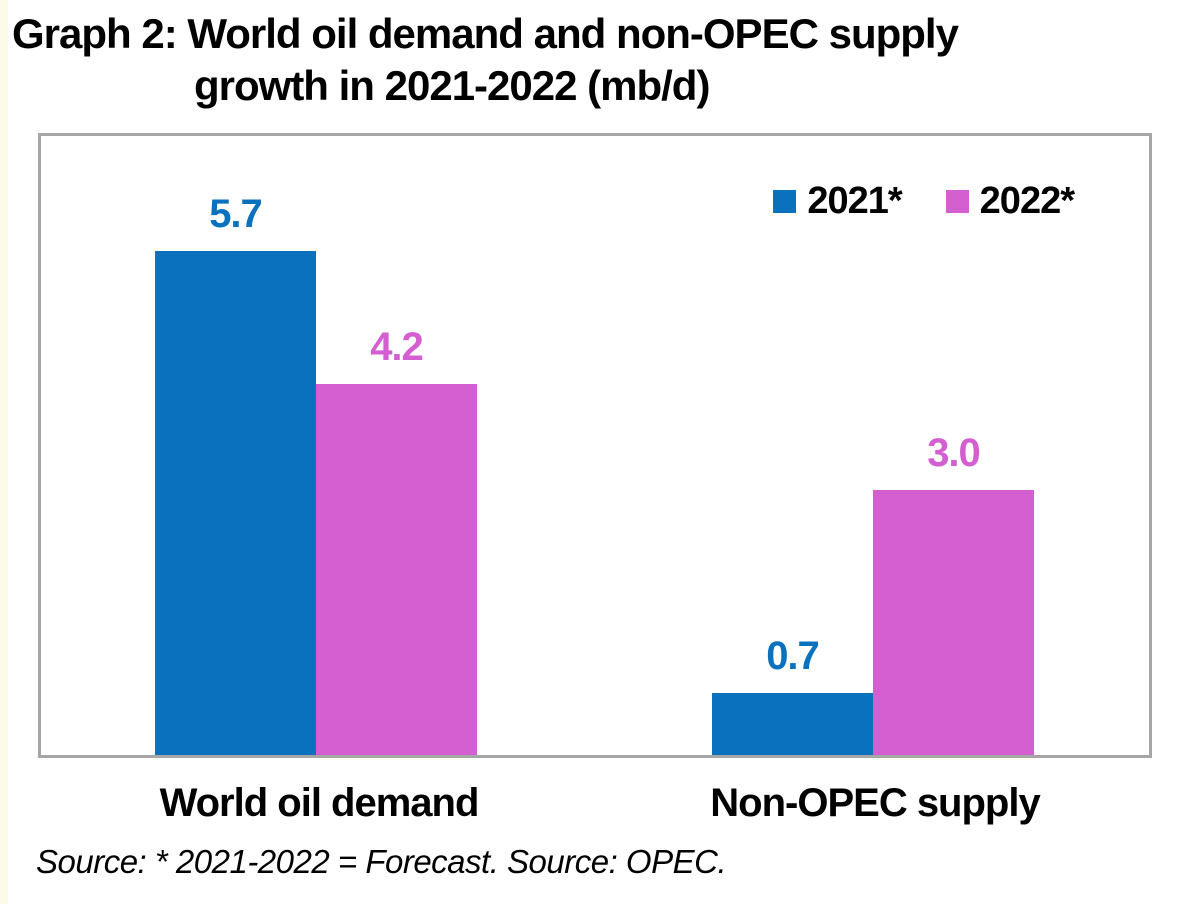  Describe the element at coordinates (235, 503) in the screenshot. I see `bar-2021-world-oil-demand` at that location.